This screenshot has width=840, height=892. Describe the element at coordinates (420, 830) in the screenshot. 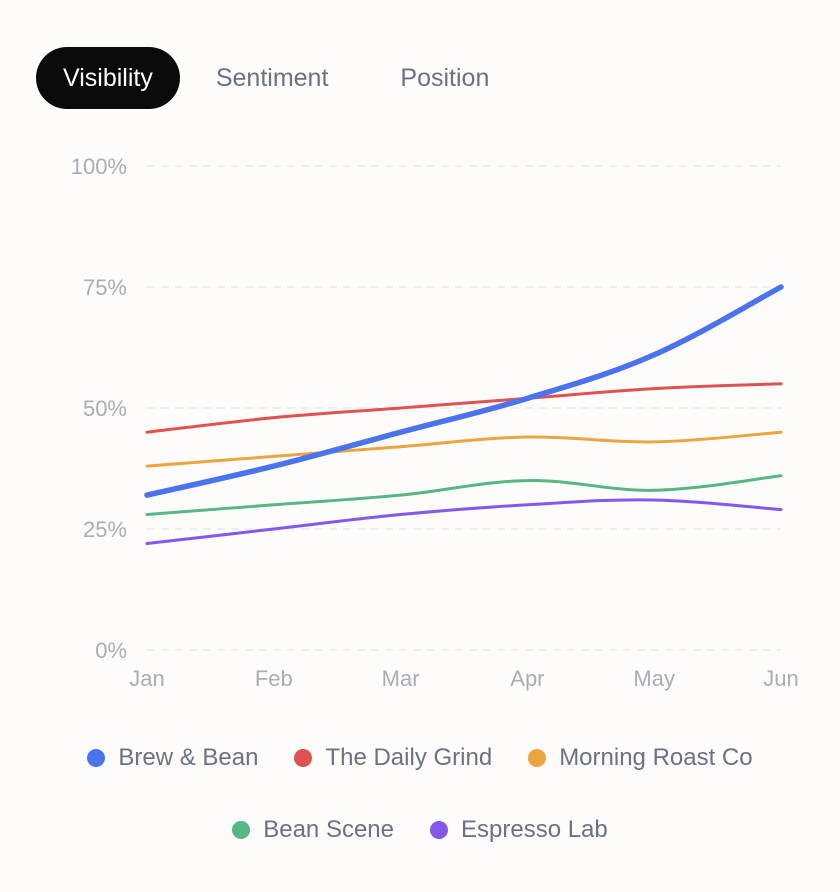

I see `legend-row-2: Bean Scene Espresso Lab` at that location.